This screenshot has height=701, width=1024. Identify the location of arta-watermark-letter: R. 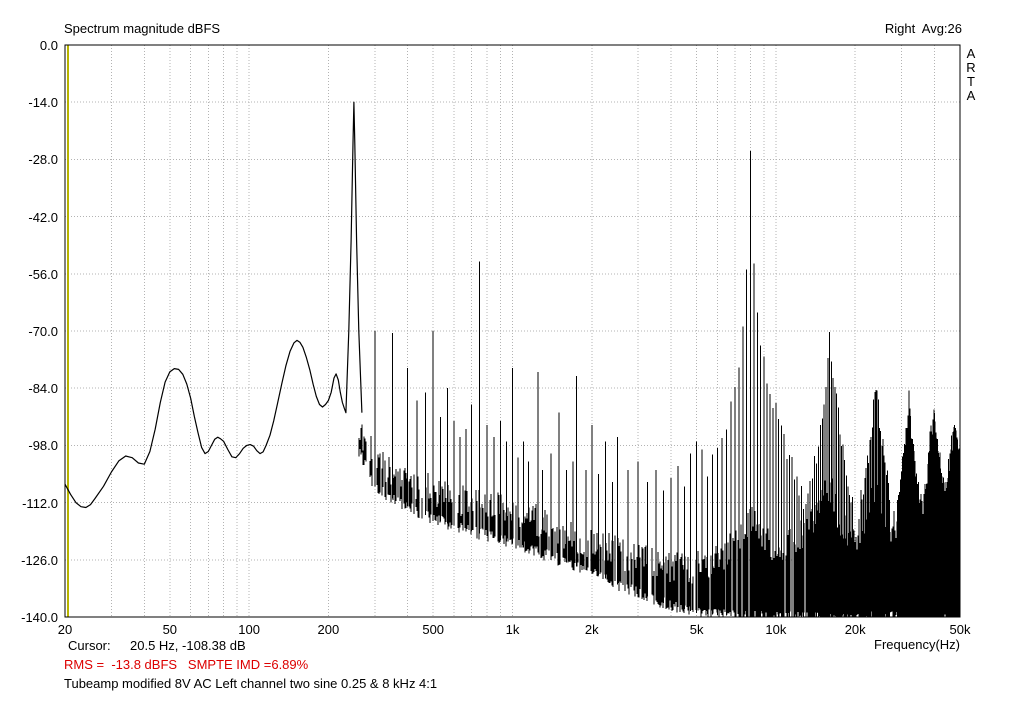
(971, 67).